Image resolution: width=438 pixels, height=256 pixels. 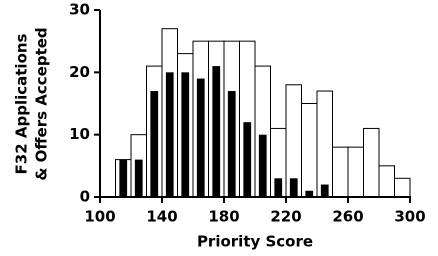 What do you see at coordinates (285, 217) in the screenshot?
I see `x-tick-label: 220` at bounding box center [285, 217].